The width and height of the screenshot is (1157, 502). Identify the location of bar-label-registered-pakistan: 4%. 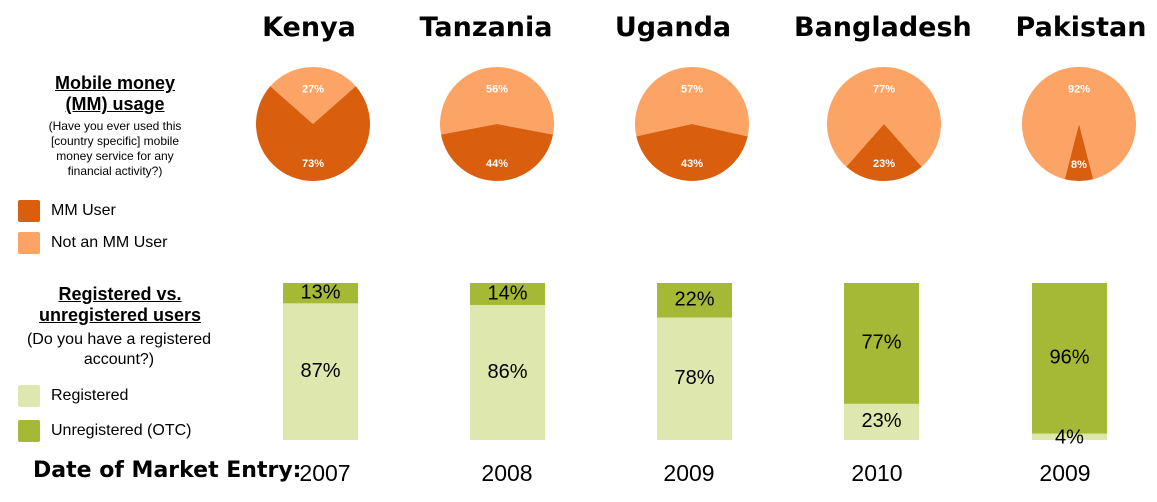
(1069, 437).